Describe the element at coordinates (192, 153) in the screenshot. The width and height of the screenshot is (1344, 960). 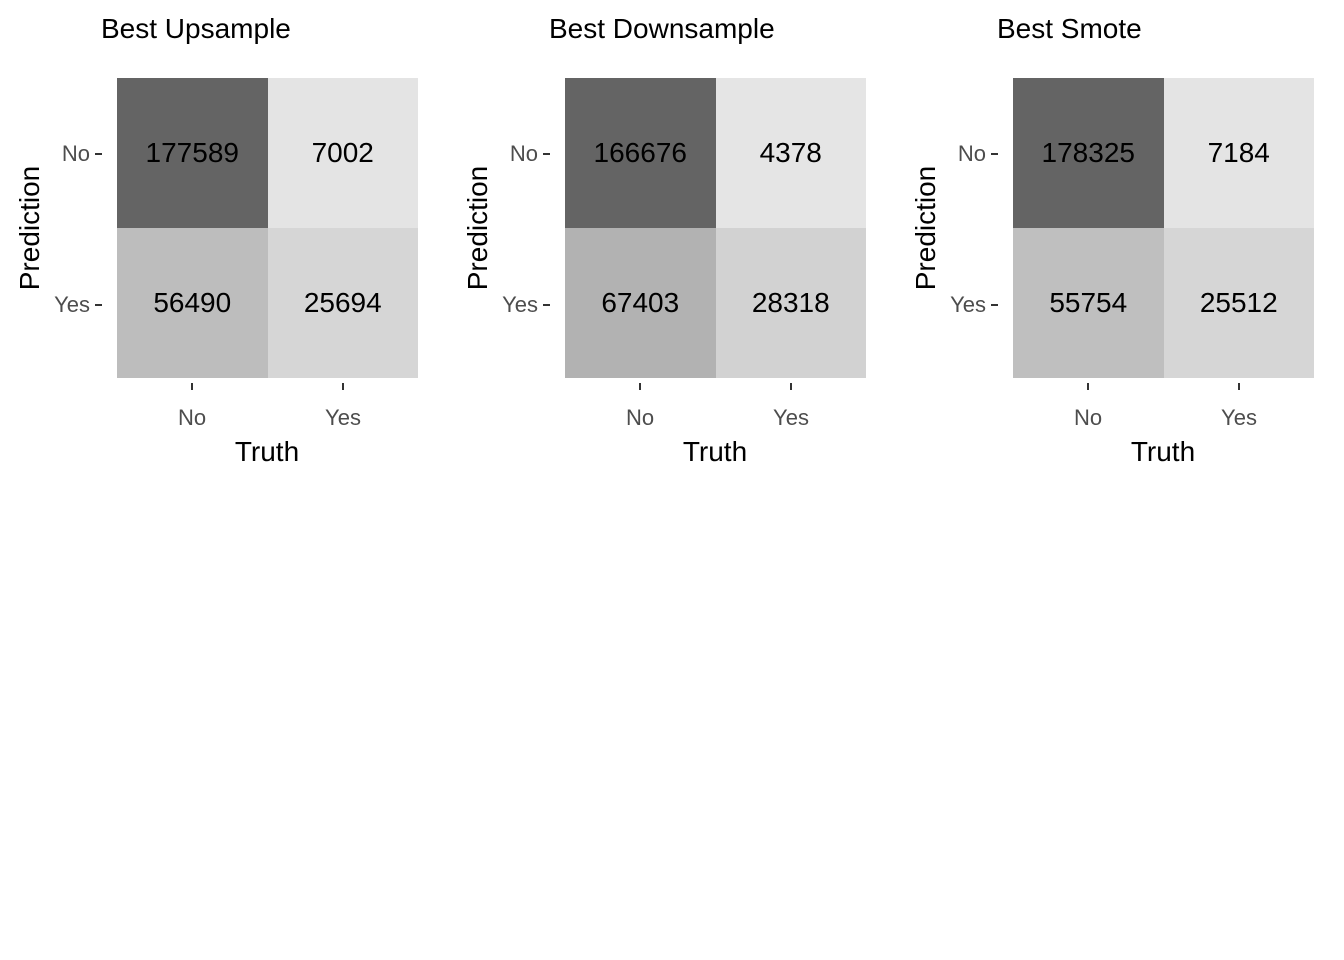
I see `cell-pred-no-truth-no: 177589` at that location.